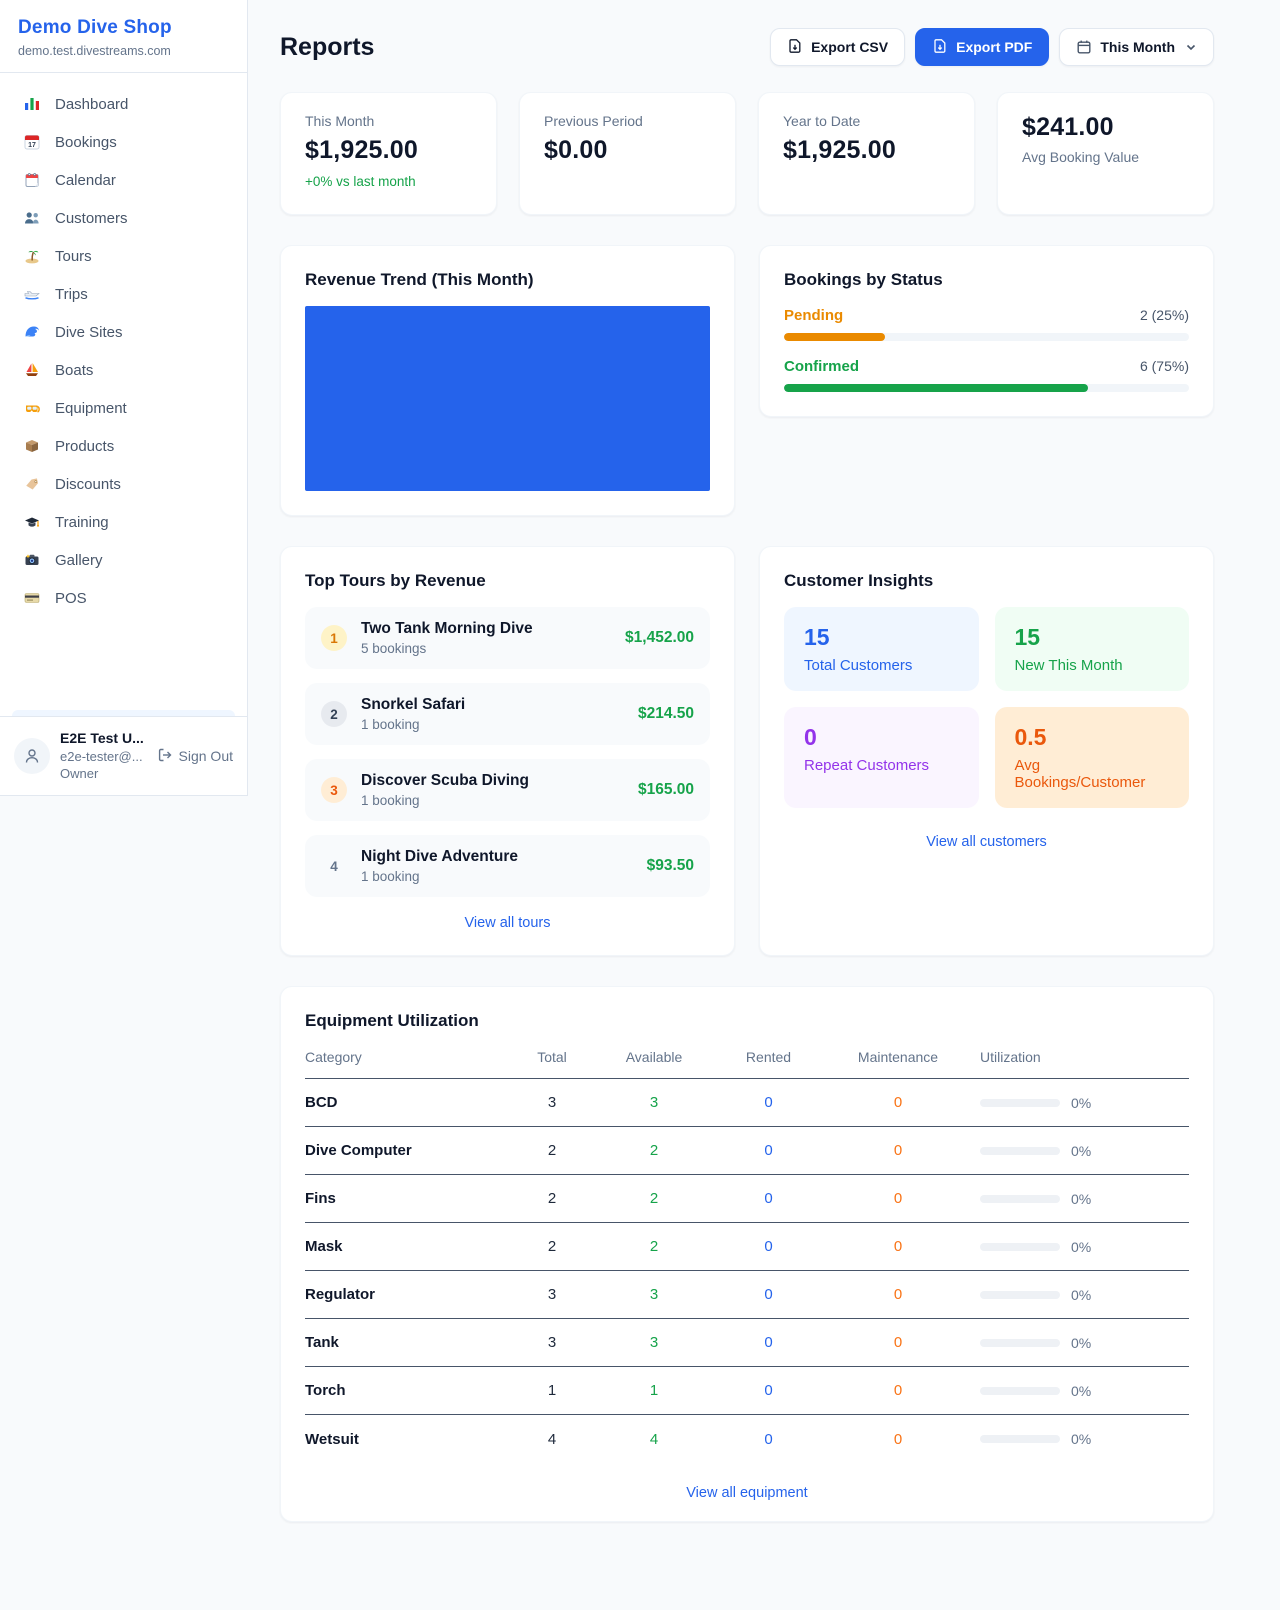 The height and width of the screenshot is (1610, 1280). What do you see at coordinates (994, 47) in the screenshot?
I see `export-pdf-label: Export PDF` at bounding box center [994, 47].